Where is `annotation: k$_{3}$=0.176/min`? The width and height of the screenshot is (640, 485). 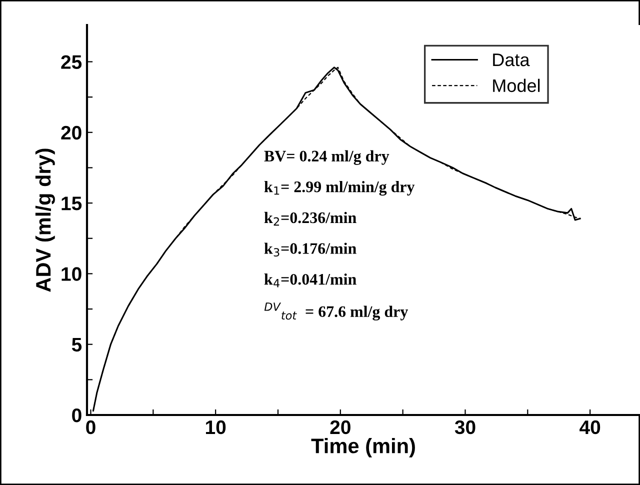
annotation: k$_{3}$=0.176/min is located at coordinates (310, 249).